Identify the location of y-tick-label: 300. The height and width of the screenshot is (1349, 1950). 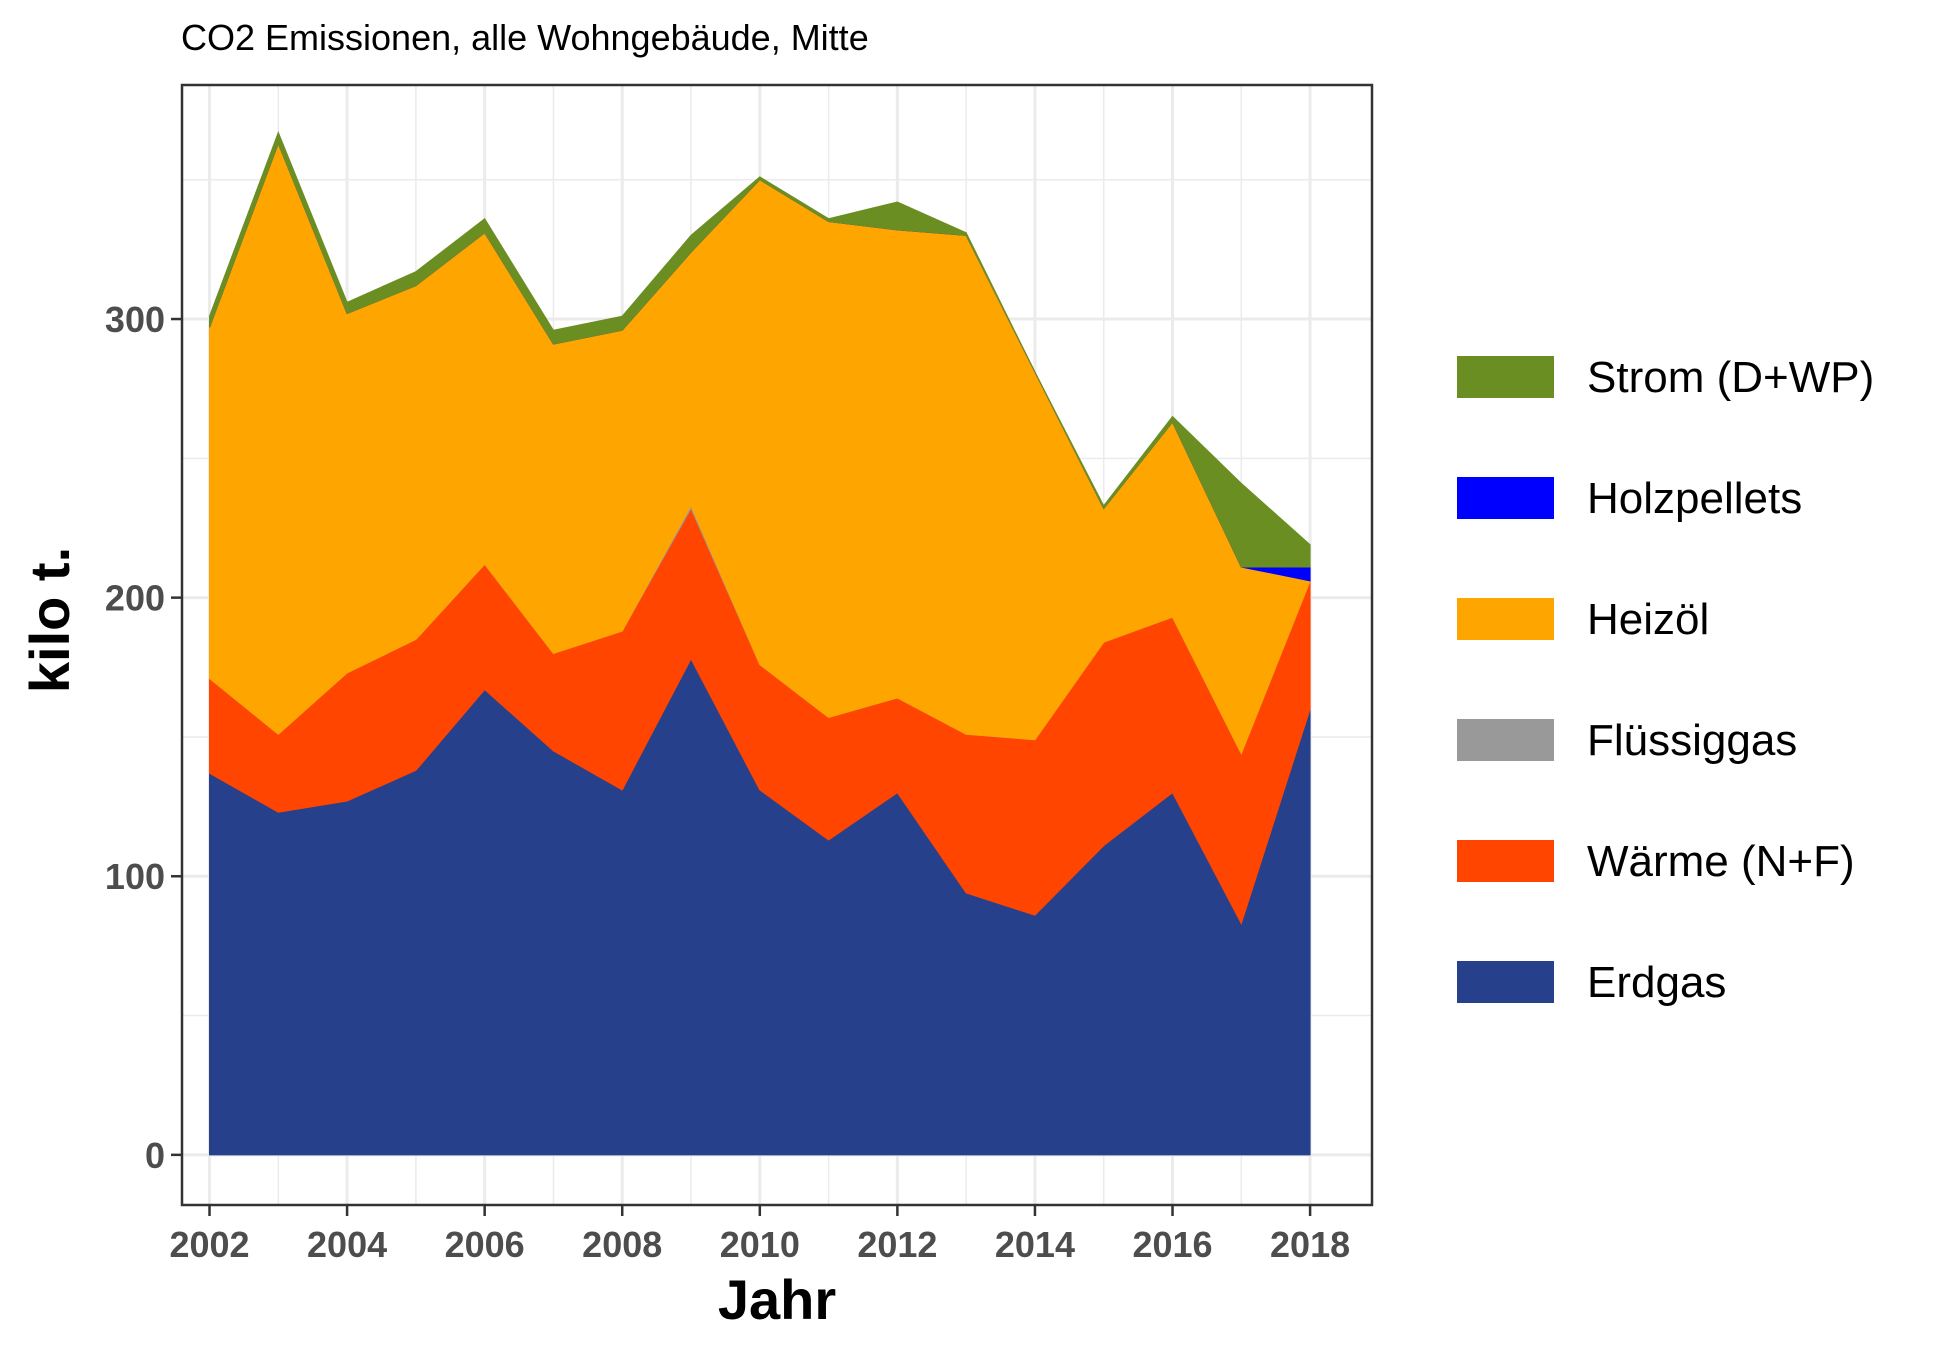
(135, 319).